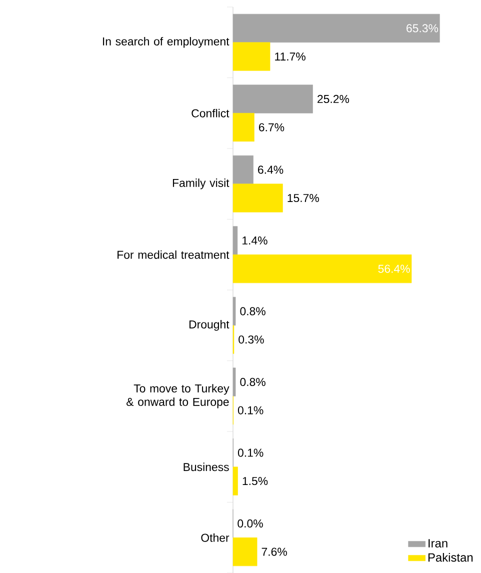 The width and height of the screenshot is (481, 573). What do you see at coordinates (394, 268) in the screenshot?
I see `data-label: 56.4%` at bounding box center [394, 268].